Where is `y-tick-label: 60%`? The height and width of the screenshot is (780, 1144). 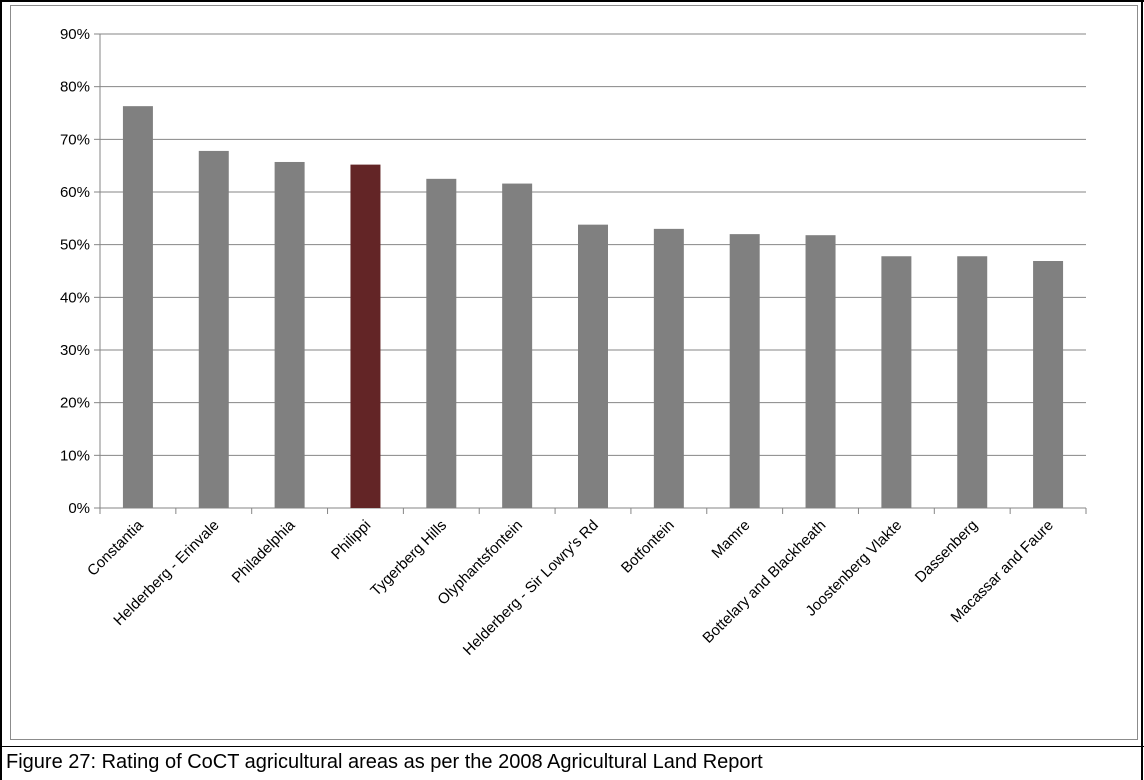 y-tick-label: 60% is located at coordinates (75, 192).